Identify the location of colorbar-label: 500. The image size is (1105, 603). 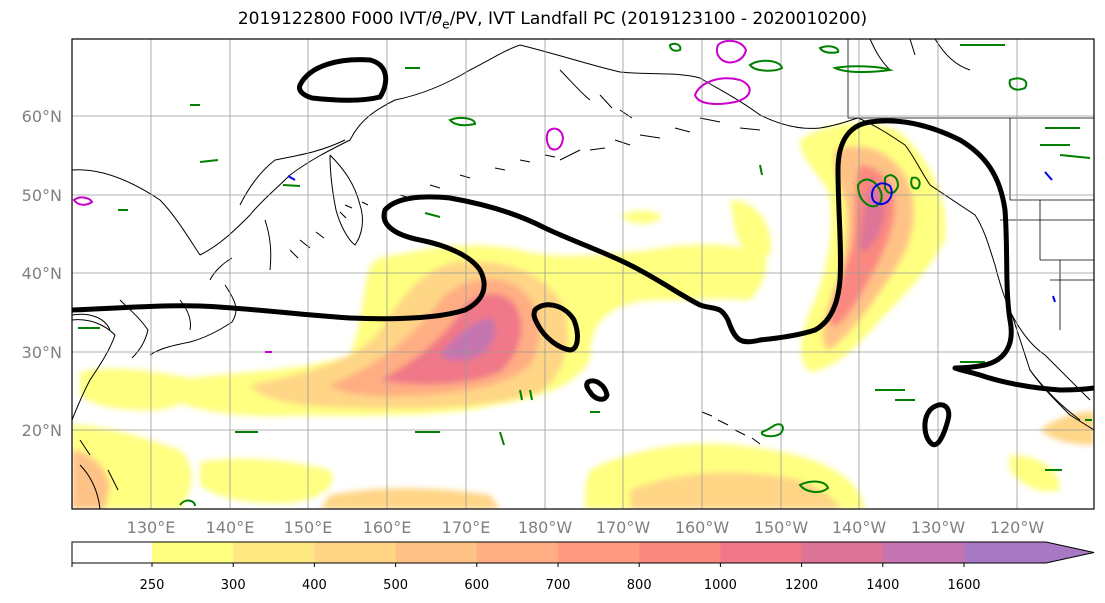
(395, 585).